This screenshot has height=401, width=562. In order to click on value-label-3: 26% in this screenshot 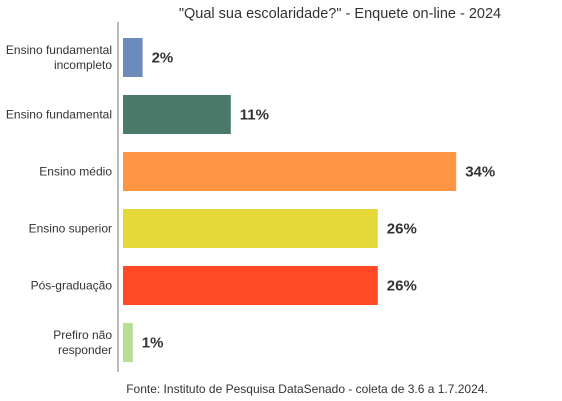, I will do `click(402, 229)`.